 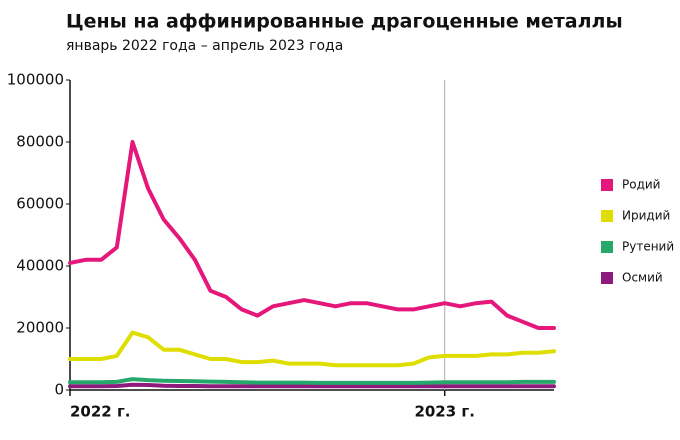 What do you see at coordinates (648, 247) in the screenshot?
I see `legend-label: Рутений` at bounding box center [648, 247].